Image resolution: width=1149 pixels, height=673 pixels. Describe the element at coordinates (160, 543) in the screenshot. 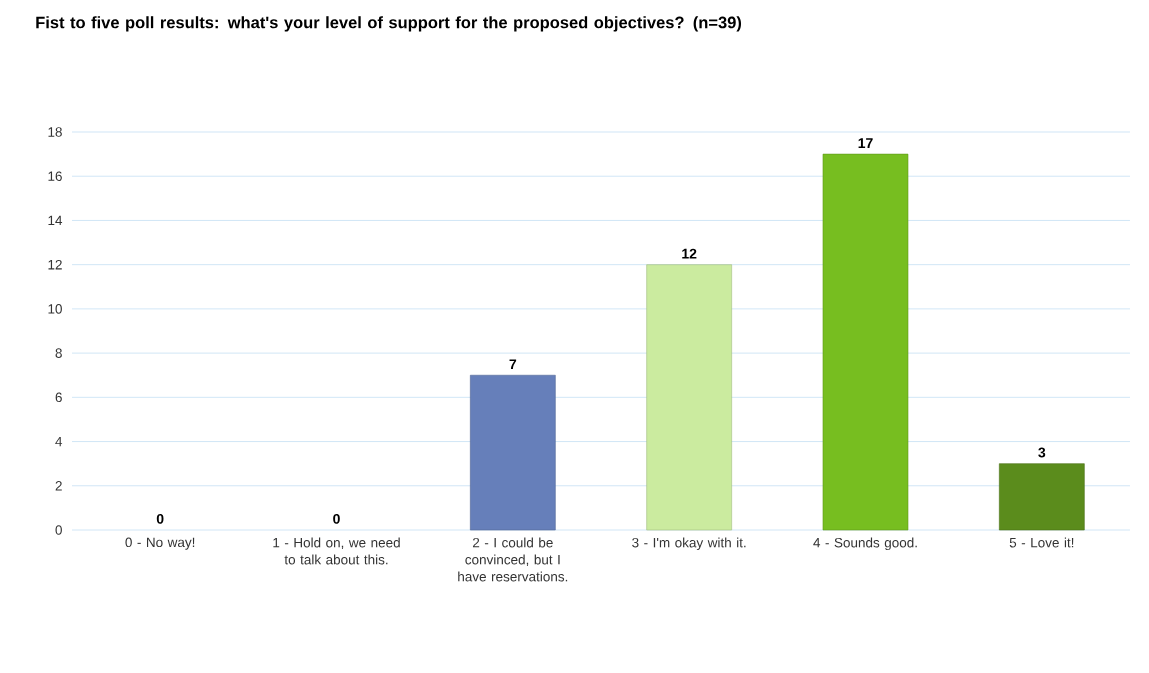

I see `x-tick-label: 0 - No way!` at that location.